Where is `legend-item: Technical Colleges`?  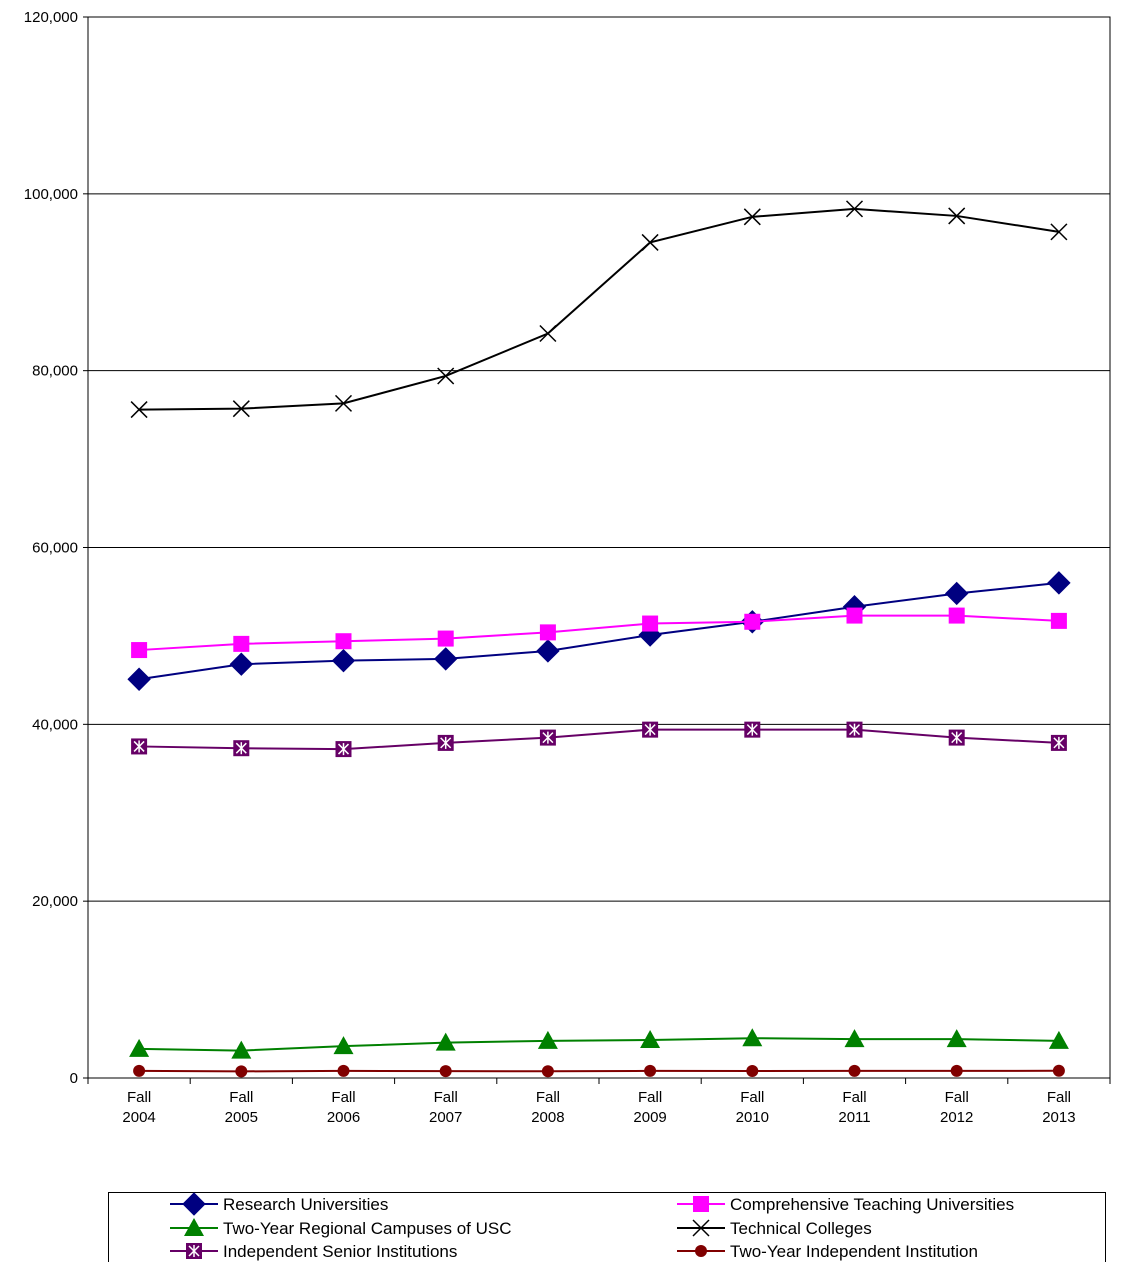
legend-item: Technical Colleges is located at coordinates (774, 1228).